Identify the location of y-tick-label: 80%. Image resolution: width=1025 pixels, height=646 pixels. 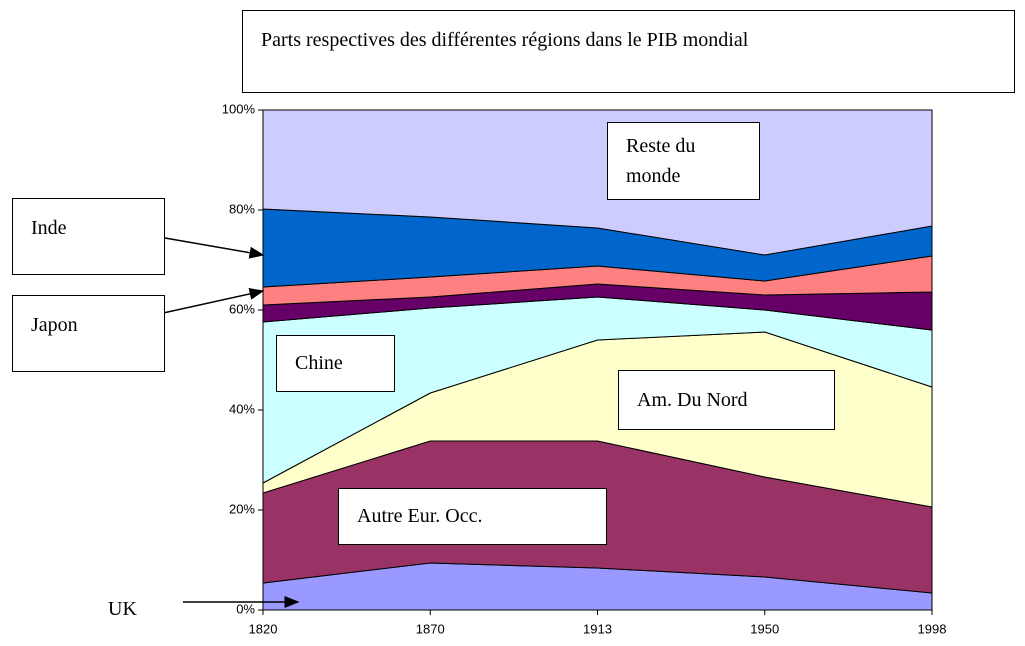
(242, 208).